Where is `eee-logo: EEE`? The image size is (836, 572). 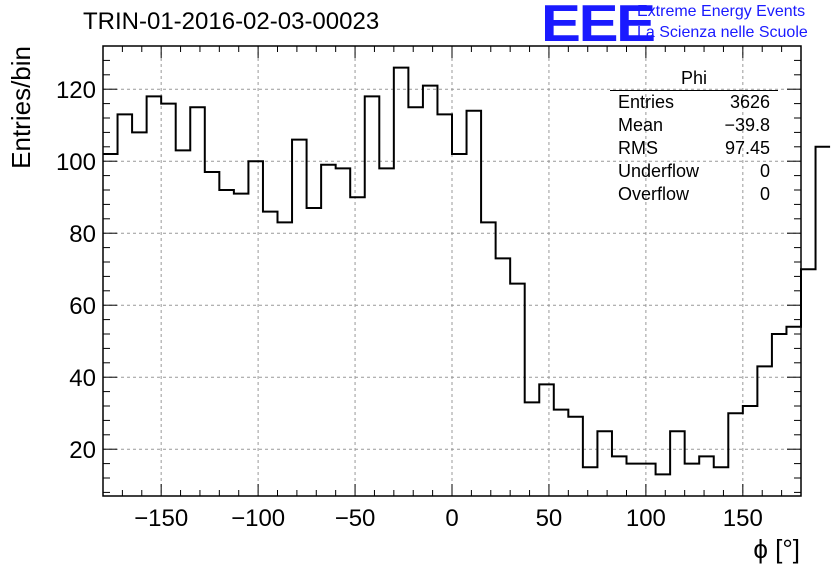
eee-logo: EEE is located at coordinates (598, 26).